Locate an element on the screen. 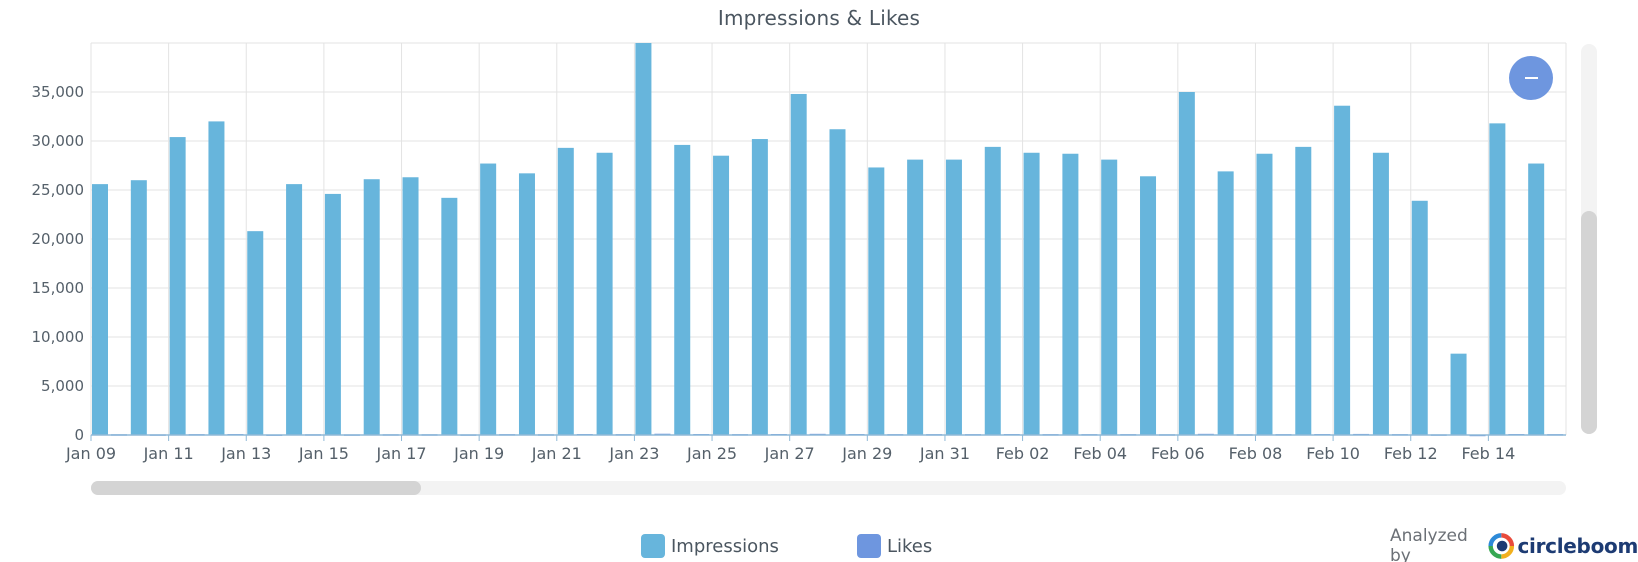  vertical-scrollbar-thumb is located at coordinates (1589, 322).